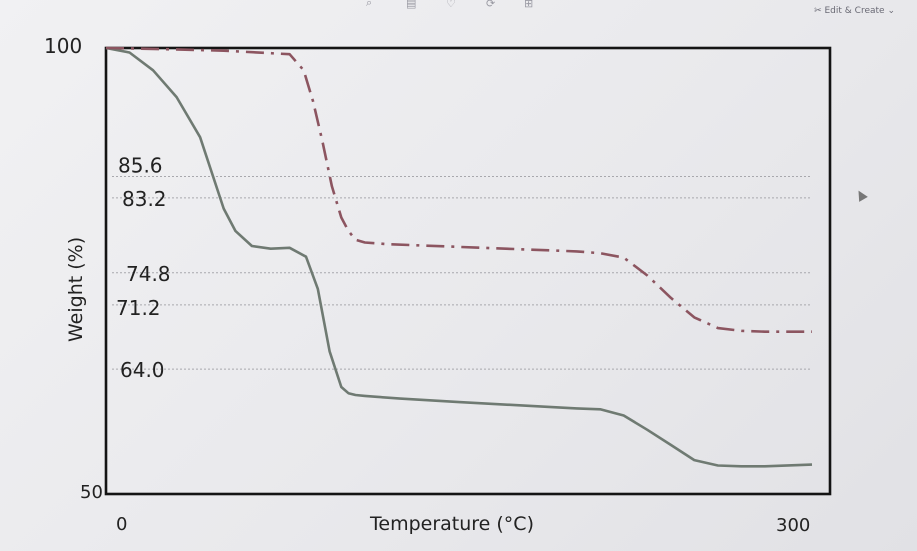 The width and height of the screenshot is (917, 551). What do you see at coordinates (369, 4) in the screenshot?
I see `zoom-icon: ⌕` at bounding box center [369, 4].